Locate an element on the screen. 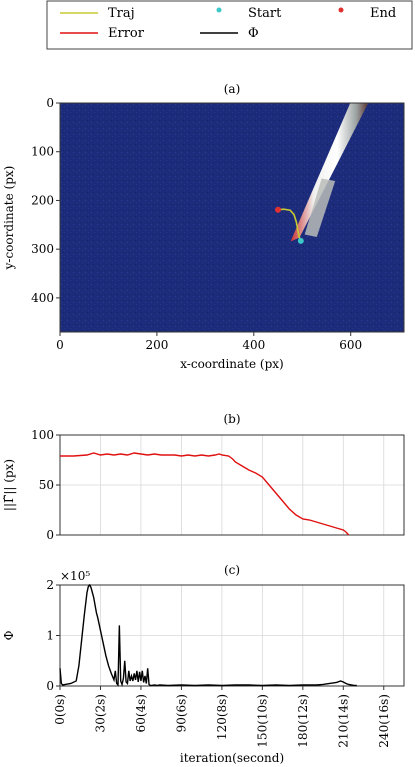 The width and height of the screenshot is (415, 767). panel-a-ylabel: y-coordinate (px) is located at coordinates (9, 218).